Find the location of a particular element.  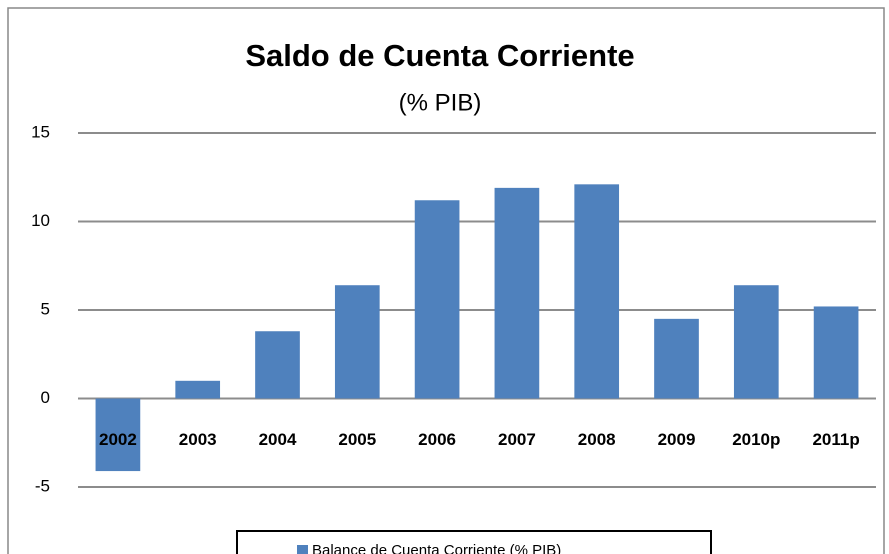

x-tick-label: 2010p is located at coordinates (756, 439).